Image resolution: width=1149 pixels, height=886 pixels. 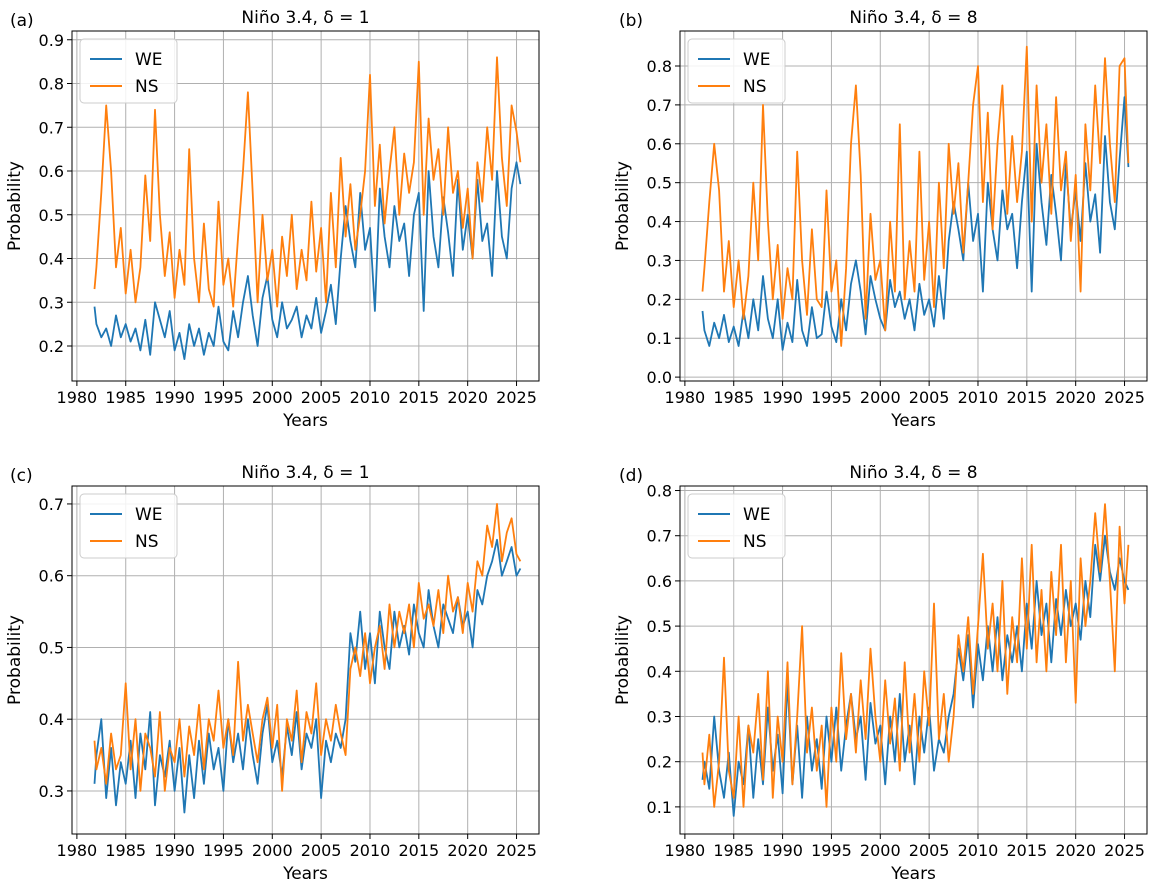 What do you see at coordinates (631, 476) in the screenshot?
I see `panel-label: (d)` at bounding box center [631, 476].